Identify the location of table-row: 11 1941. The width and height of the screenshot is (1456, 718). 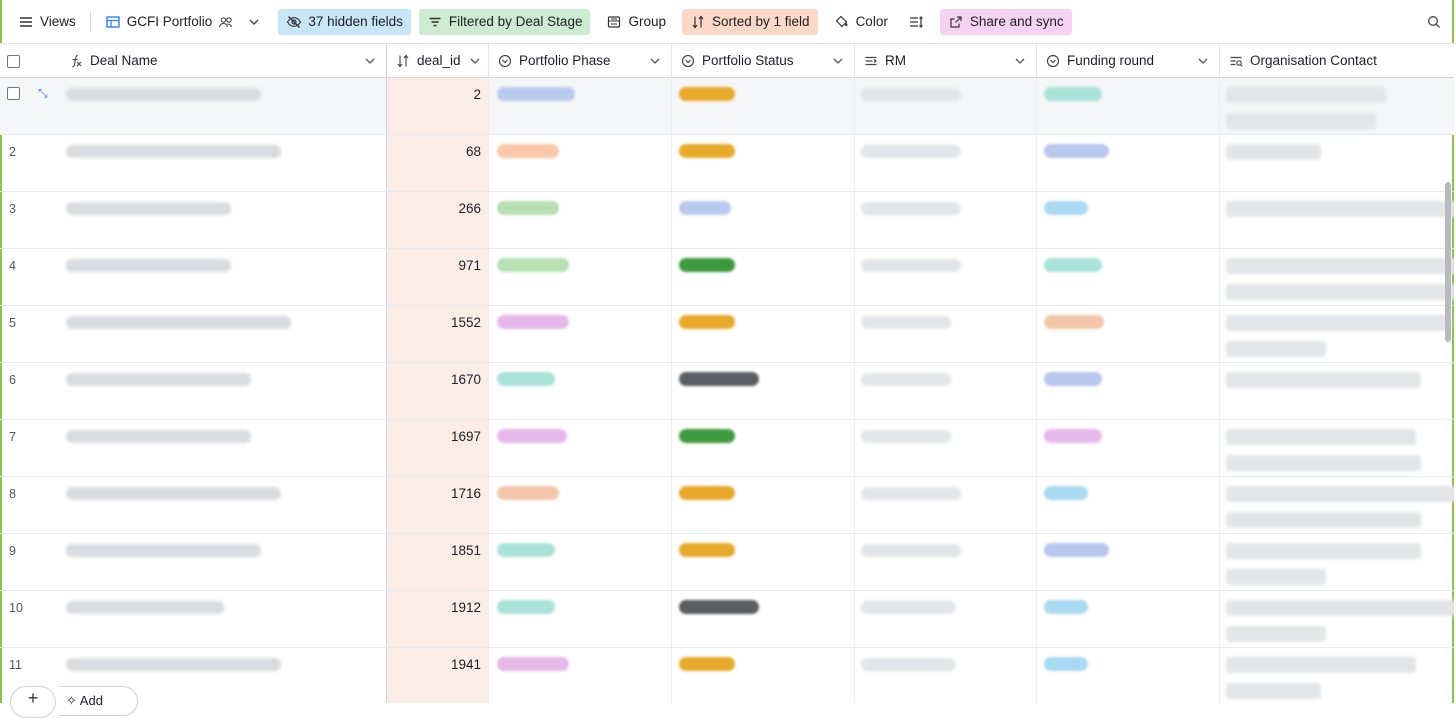
(727, 675).